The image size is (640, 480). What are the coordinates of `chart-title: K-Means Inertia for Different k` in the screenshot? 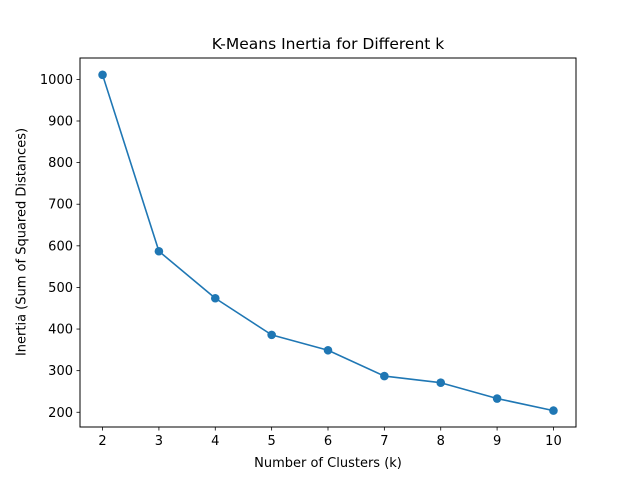 It's located at (328, 44).